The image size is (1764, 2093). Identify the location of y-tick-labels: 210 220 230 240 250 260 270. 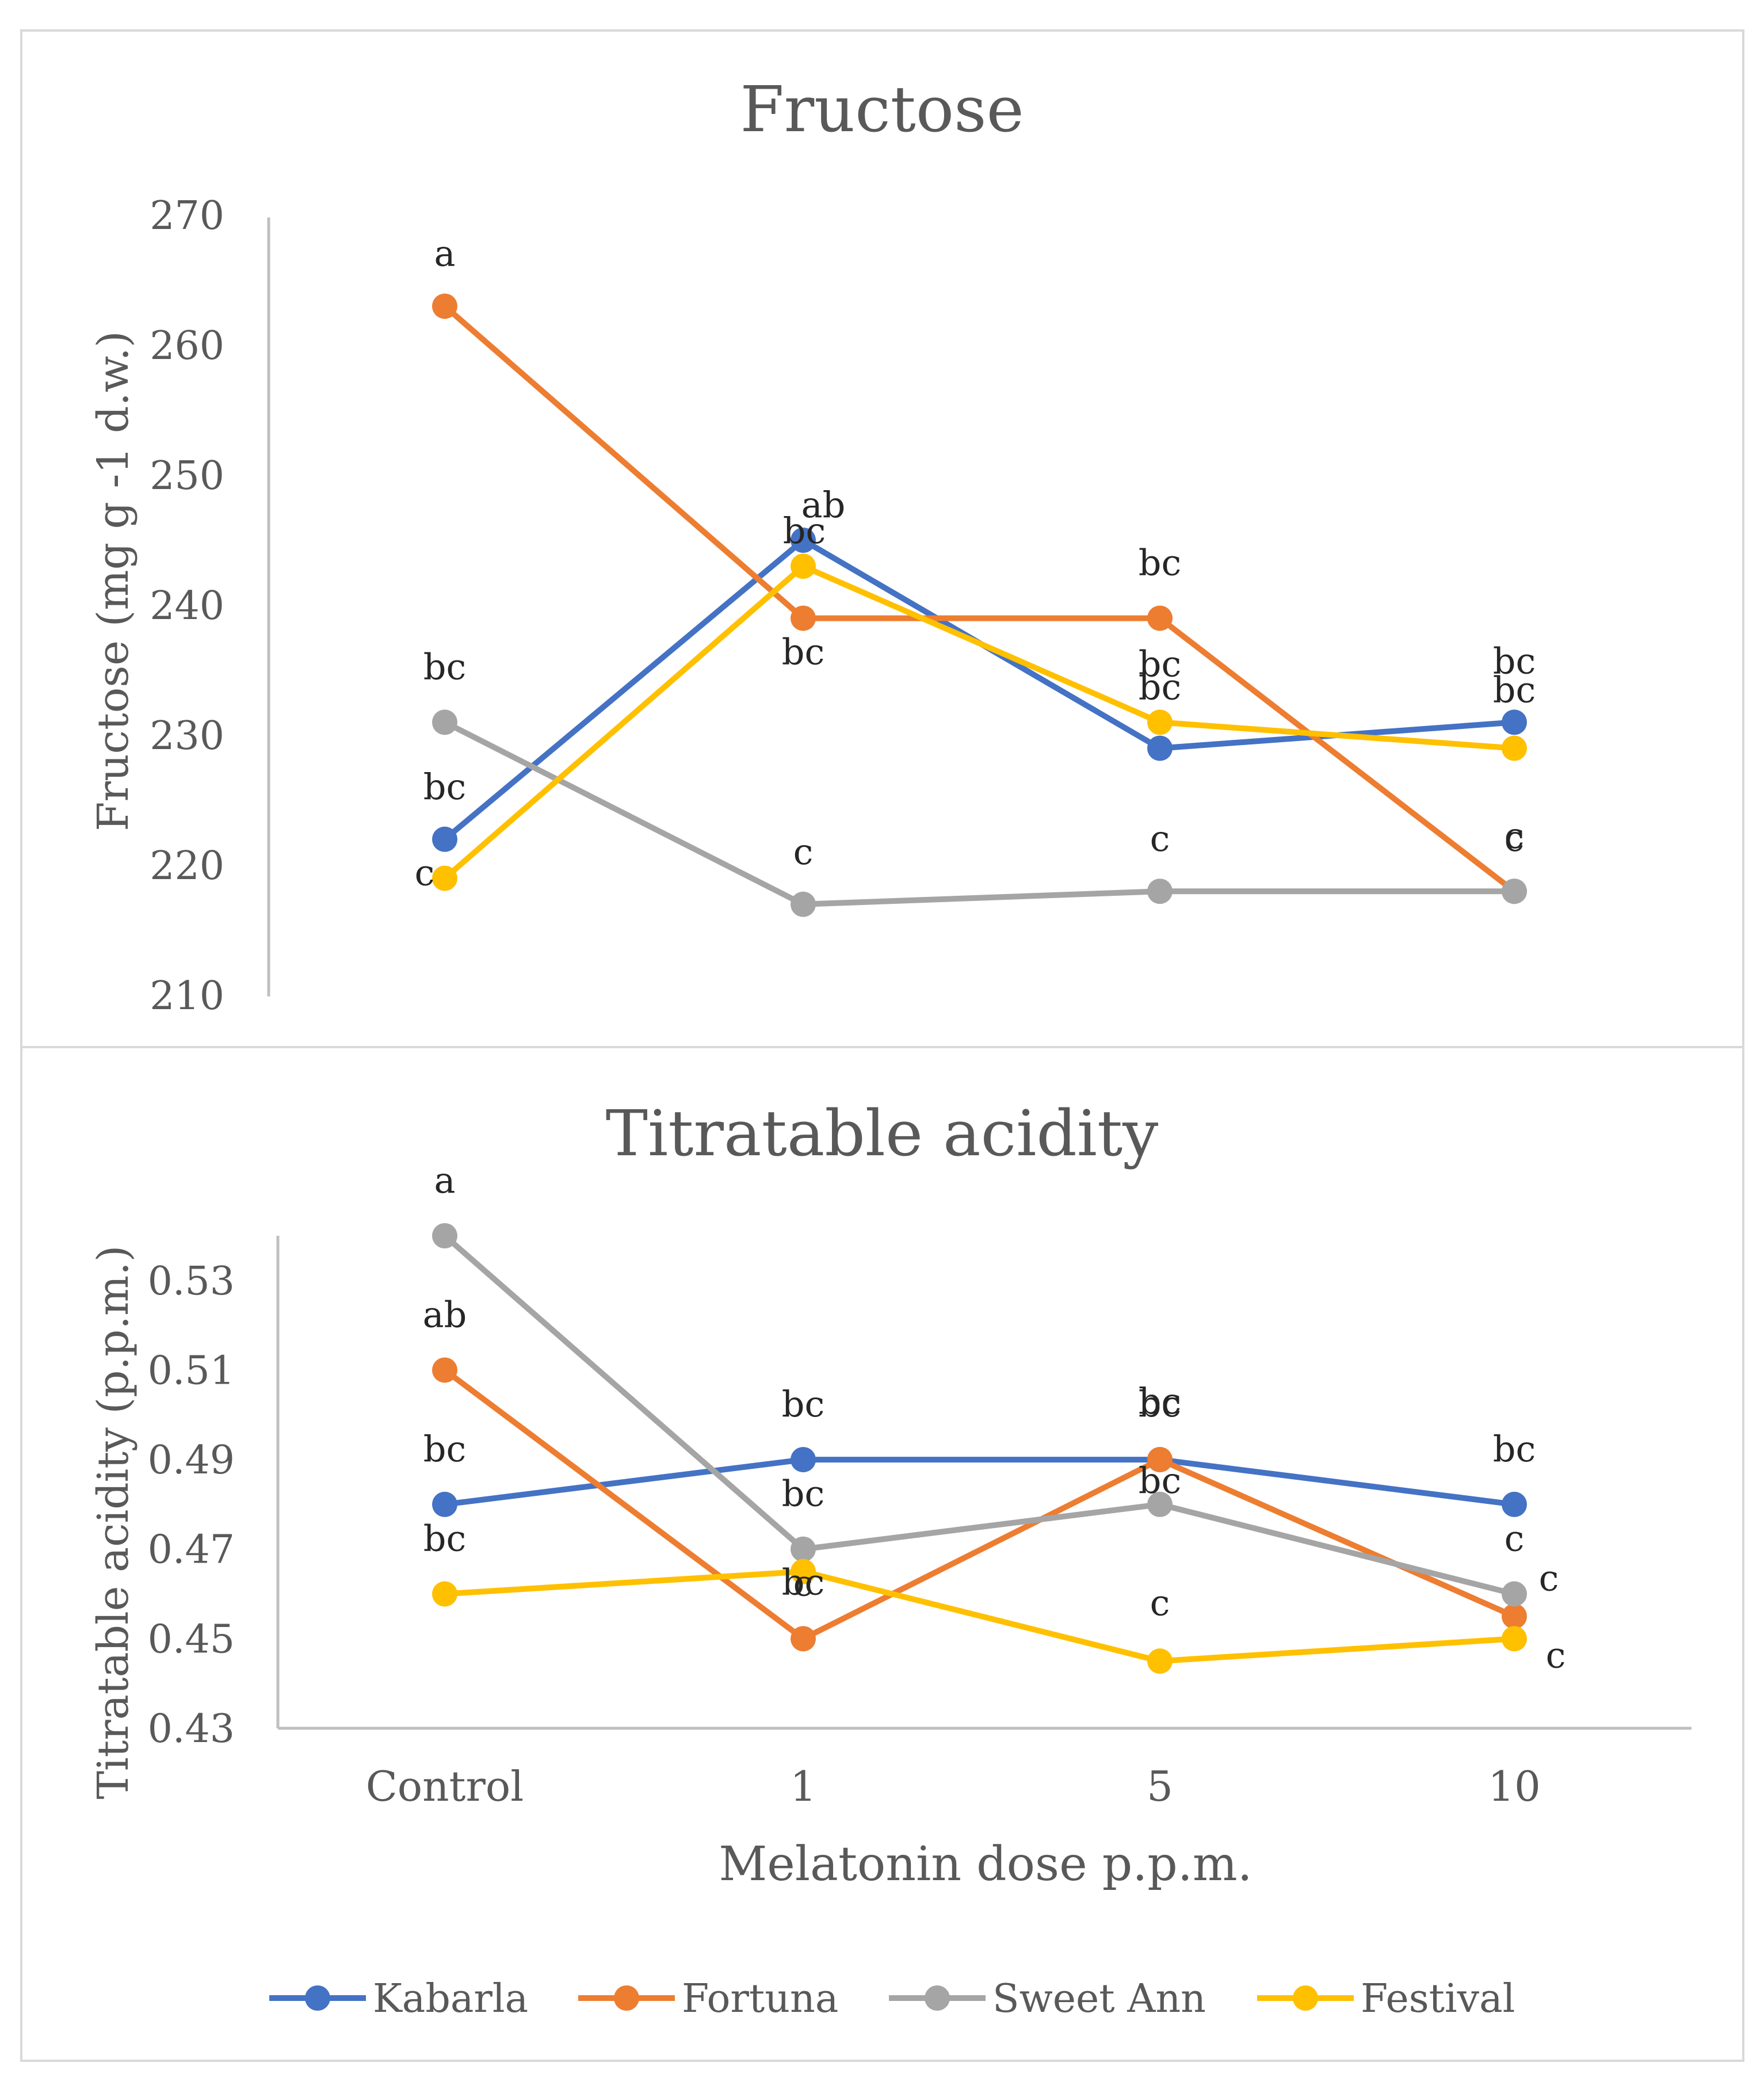
(187, 606).